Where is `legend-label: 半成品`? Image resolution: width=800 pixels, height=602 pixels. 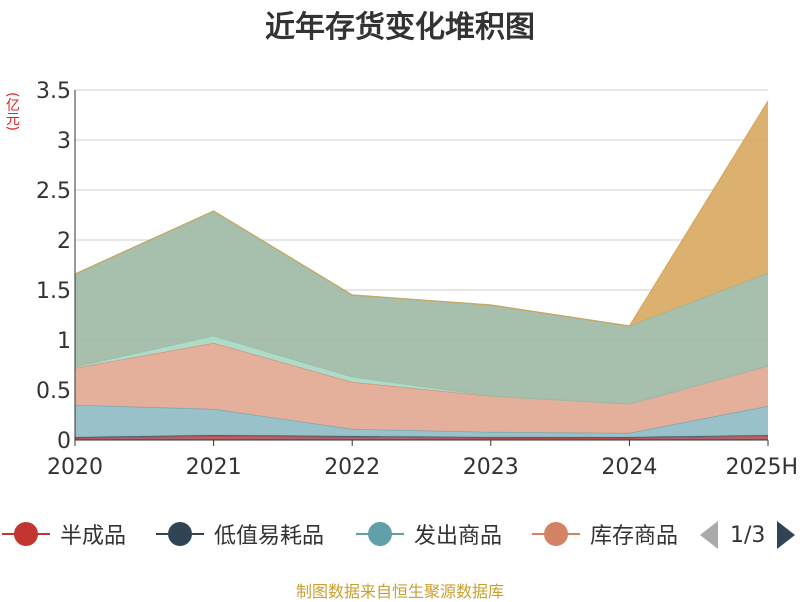
legend-label: 半成品 is located at coordinates (93, 536).